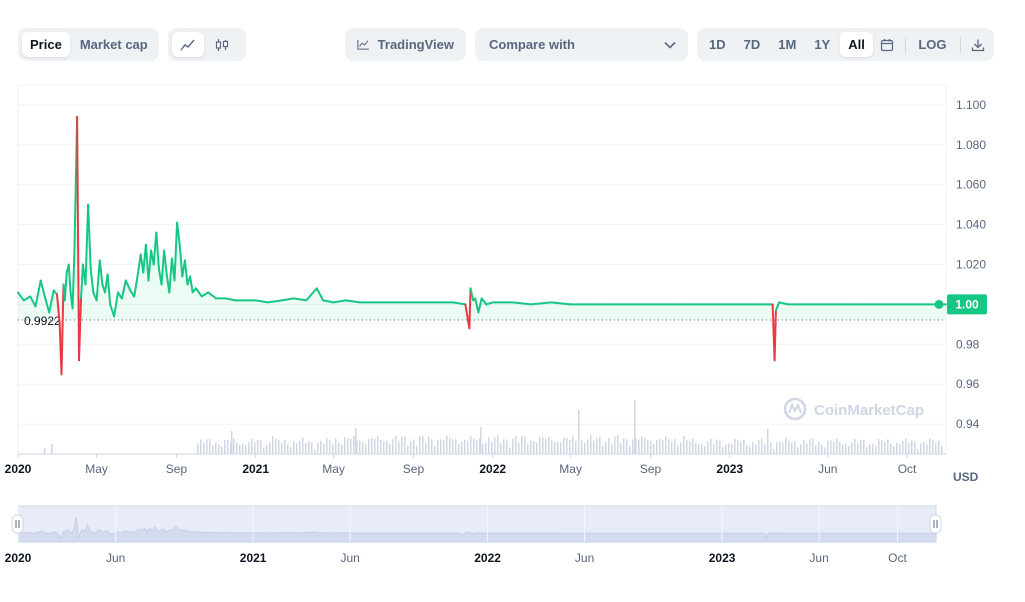  I want to click on tradingview-label: TradingView, so click(415, 44).